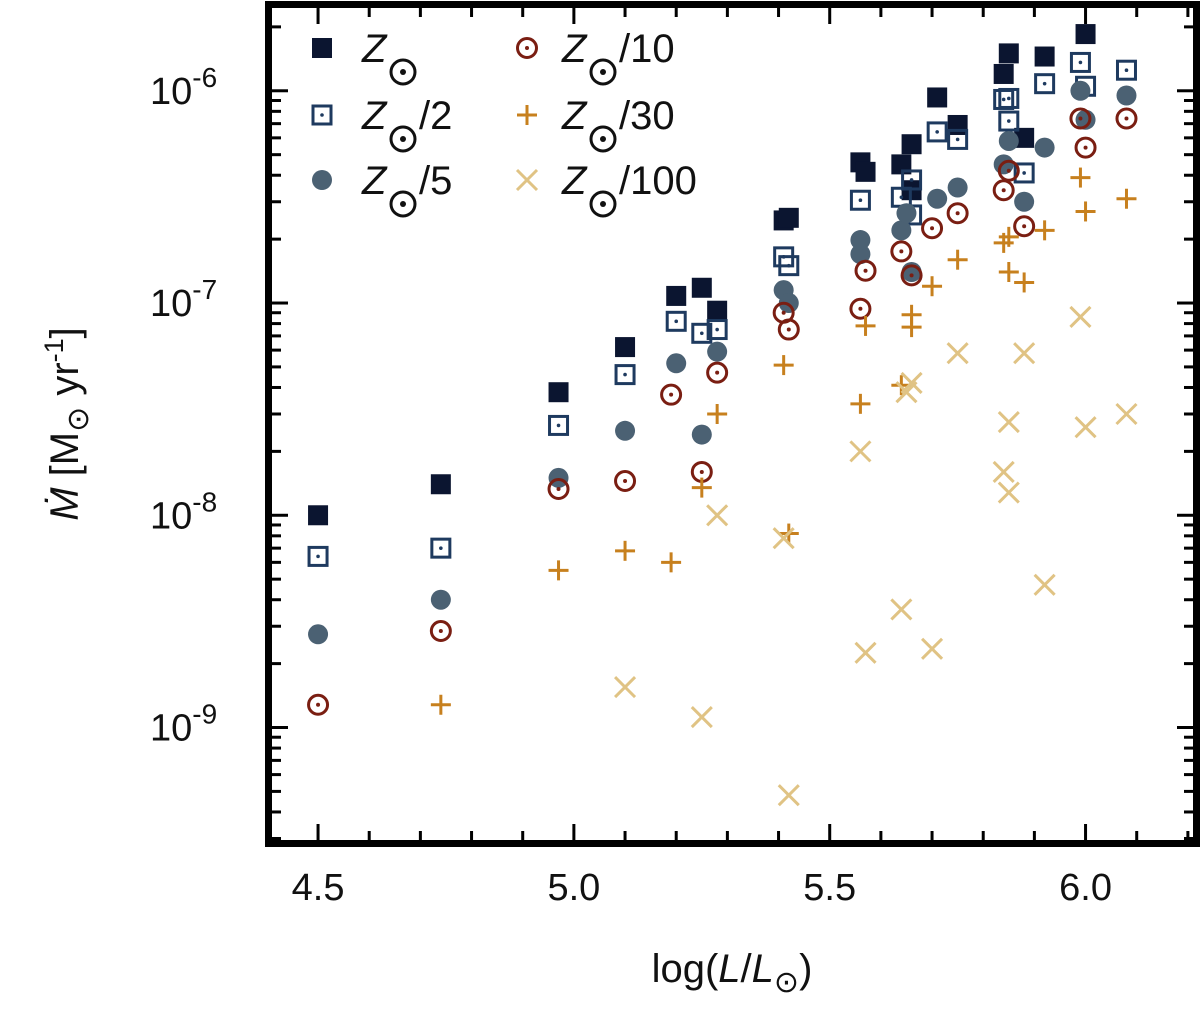  Describe the element at coordinates (183, 87) in the screenshot. I see `y-tick-label: 10⁻⁶` at that location.